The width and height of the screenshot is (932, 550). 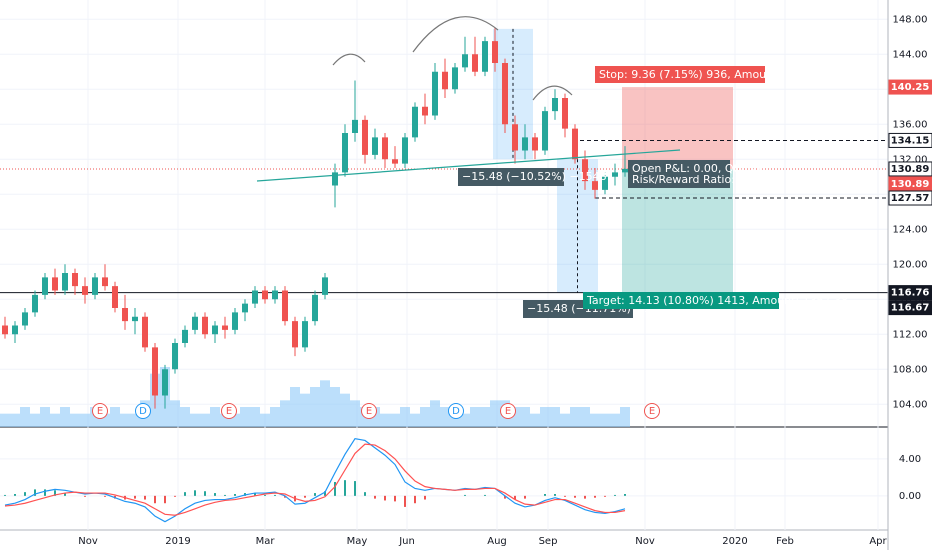 What do you see at coordinates (677, 230) in the screenshot?
I see `target-zone` at bounding box center [677, 230].